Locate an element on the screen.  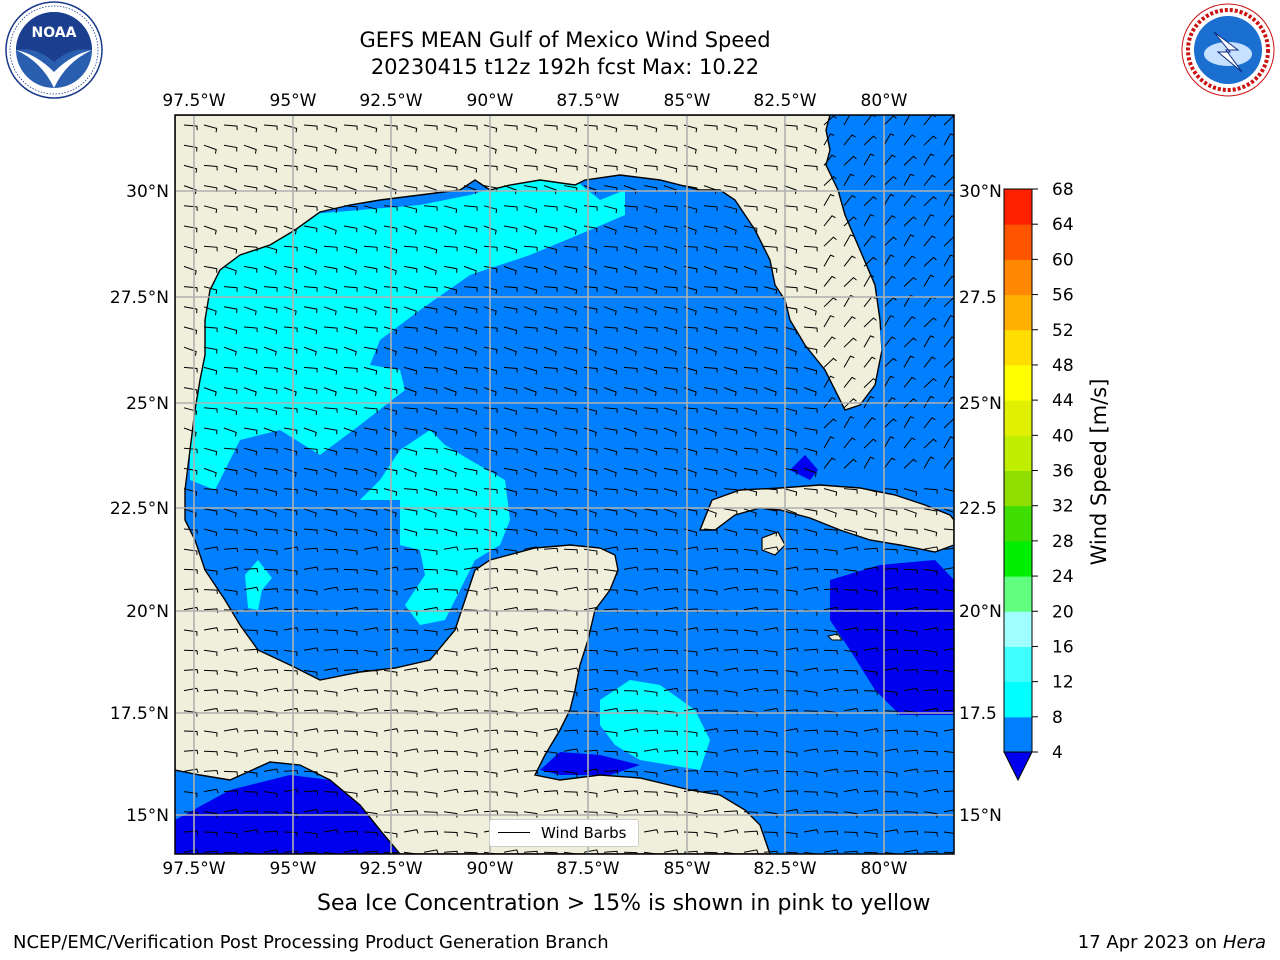
legend-label: Wind Barbs is located at coordinates (584, 833).